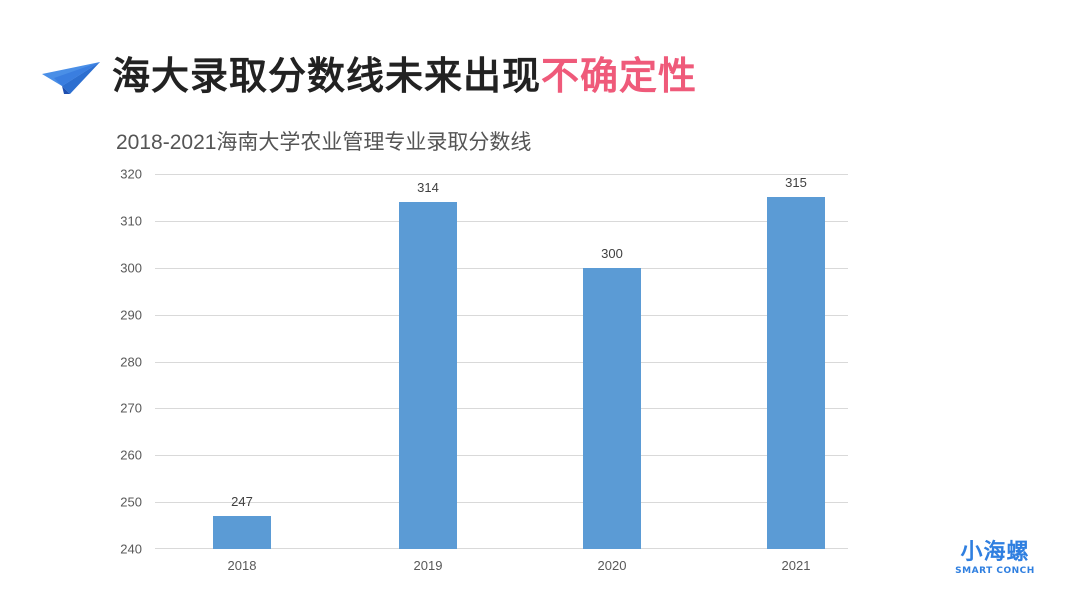 The width and height of the screenshot is (1080, 608). Describe the element at coordinates (131, 549) in the screenshot. I see `y-tick: 240` at that location.